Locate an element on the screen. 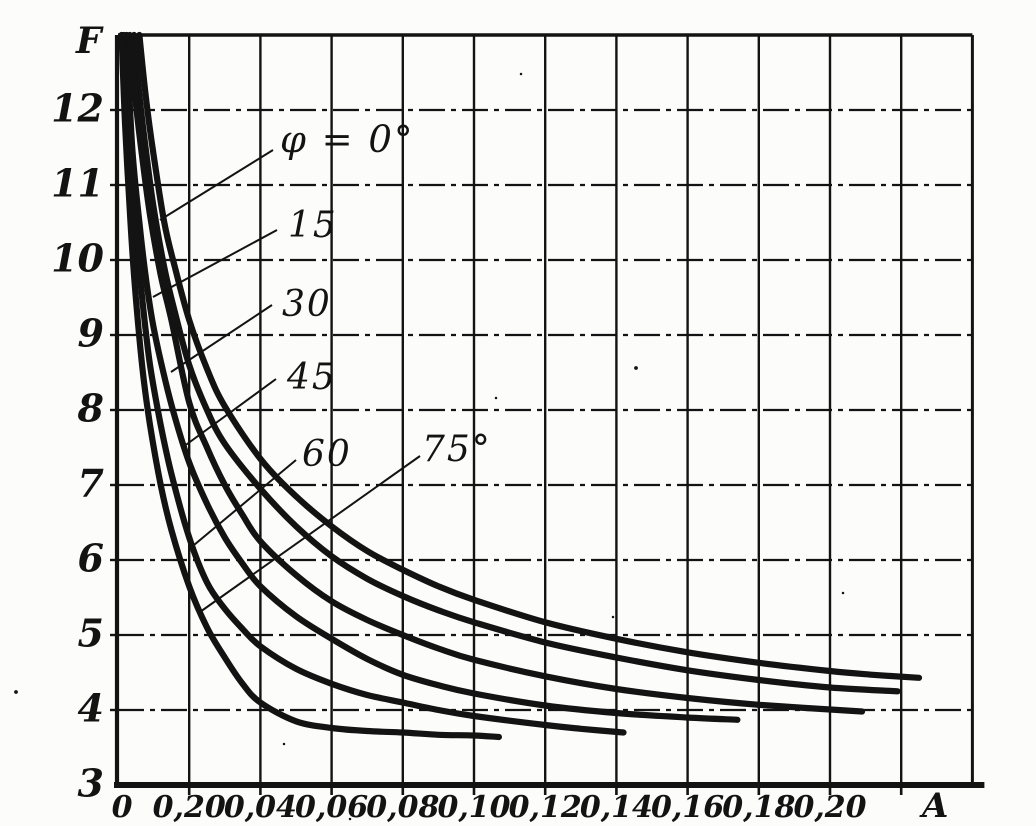 This screenshot has height=826, width=1036. y-tick-label-11: 11 is located at coordinates (77, 183).